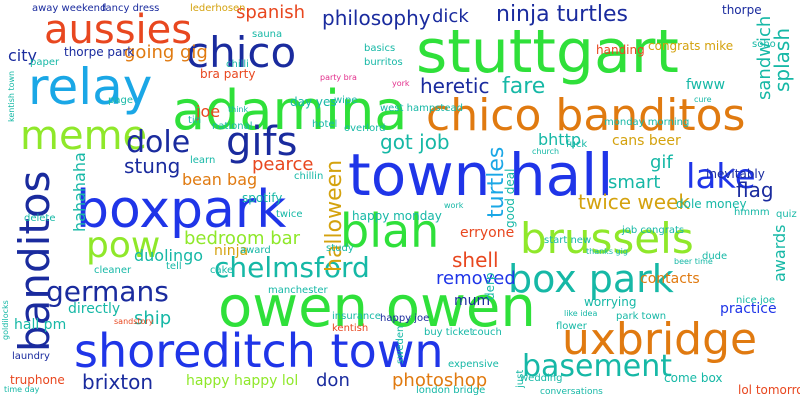  Describe the element at coordinates (742, 10) in the screenshot. I see `word-thorpe: thorpe` at that location.